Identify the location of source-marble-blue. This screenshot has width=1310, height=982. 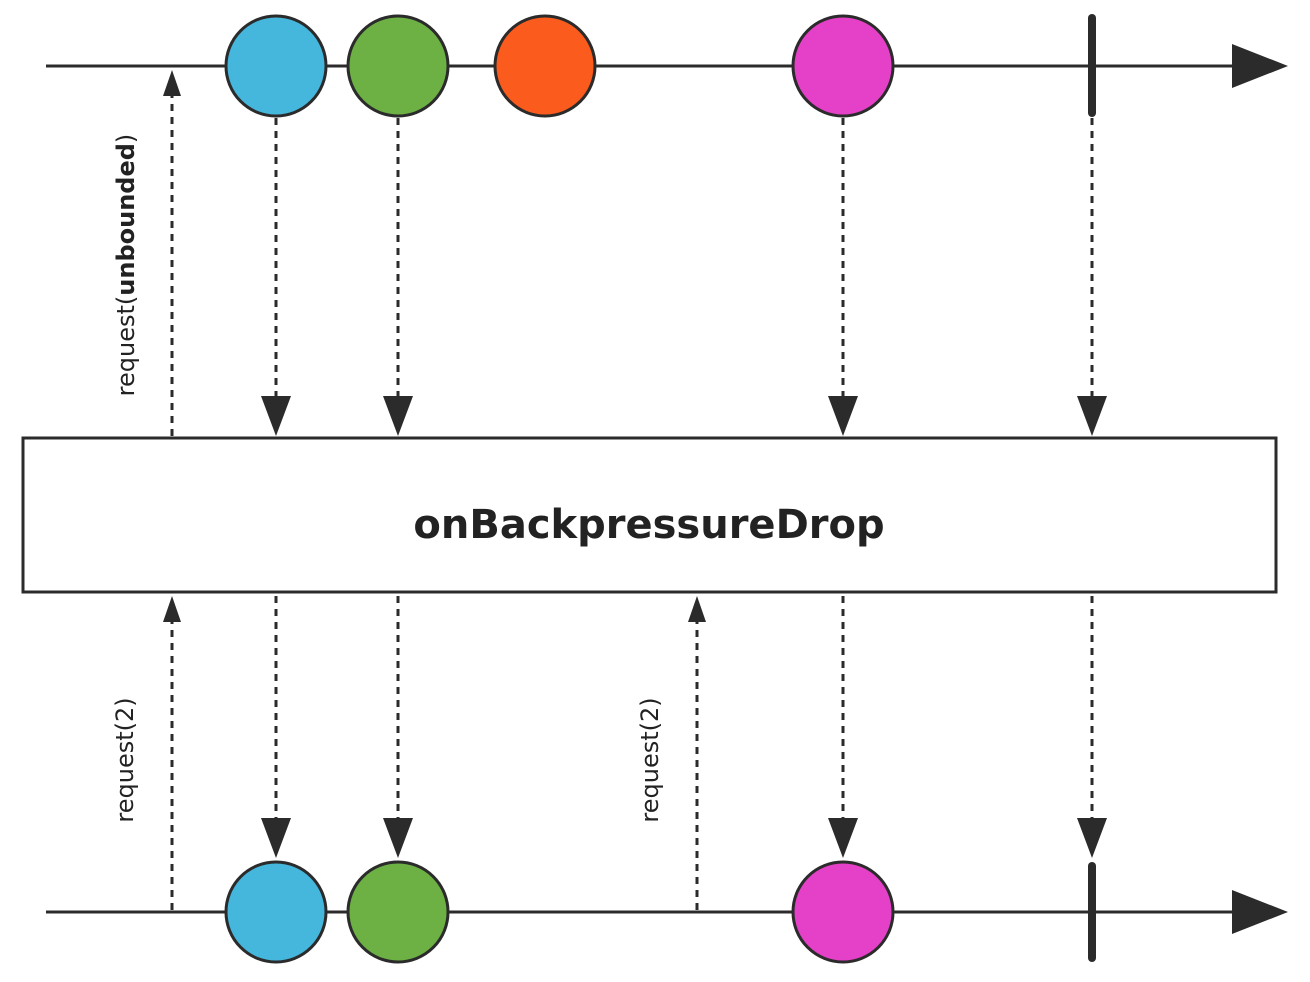
(276, 66).